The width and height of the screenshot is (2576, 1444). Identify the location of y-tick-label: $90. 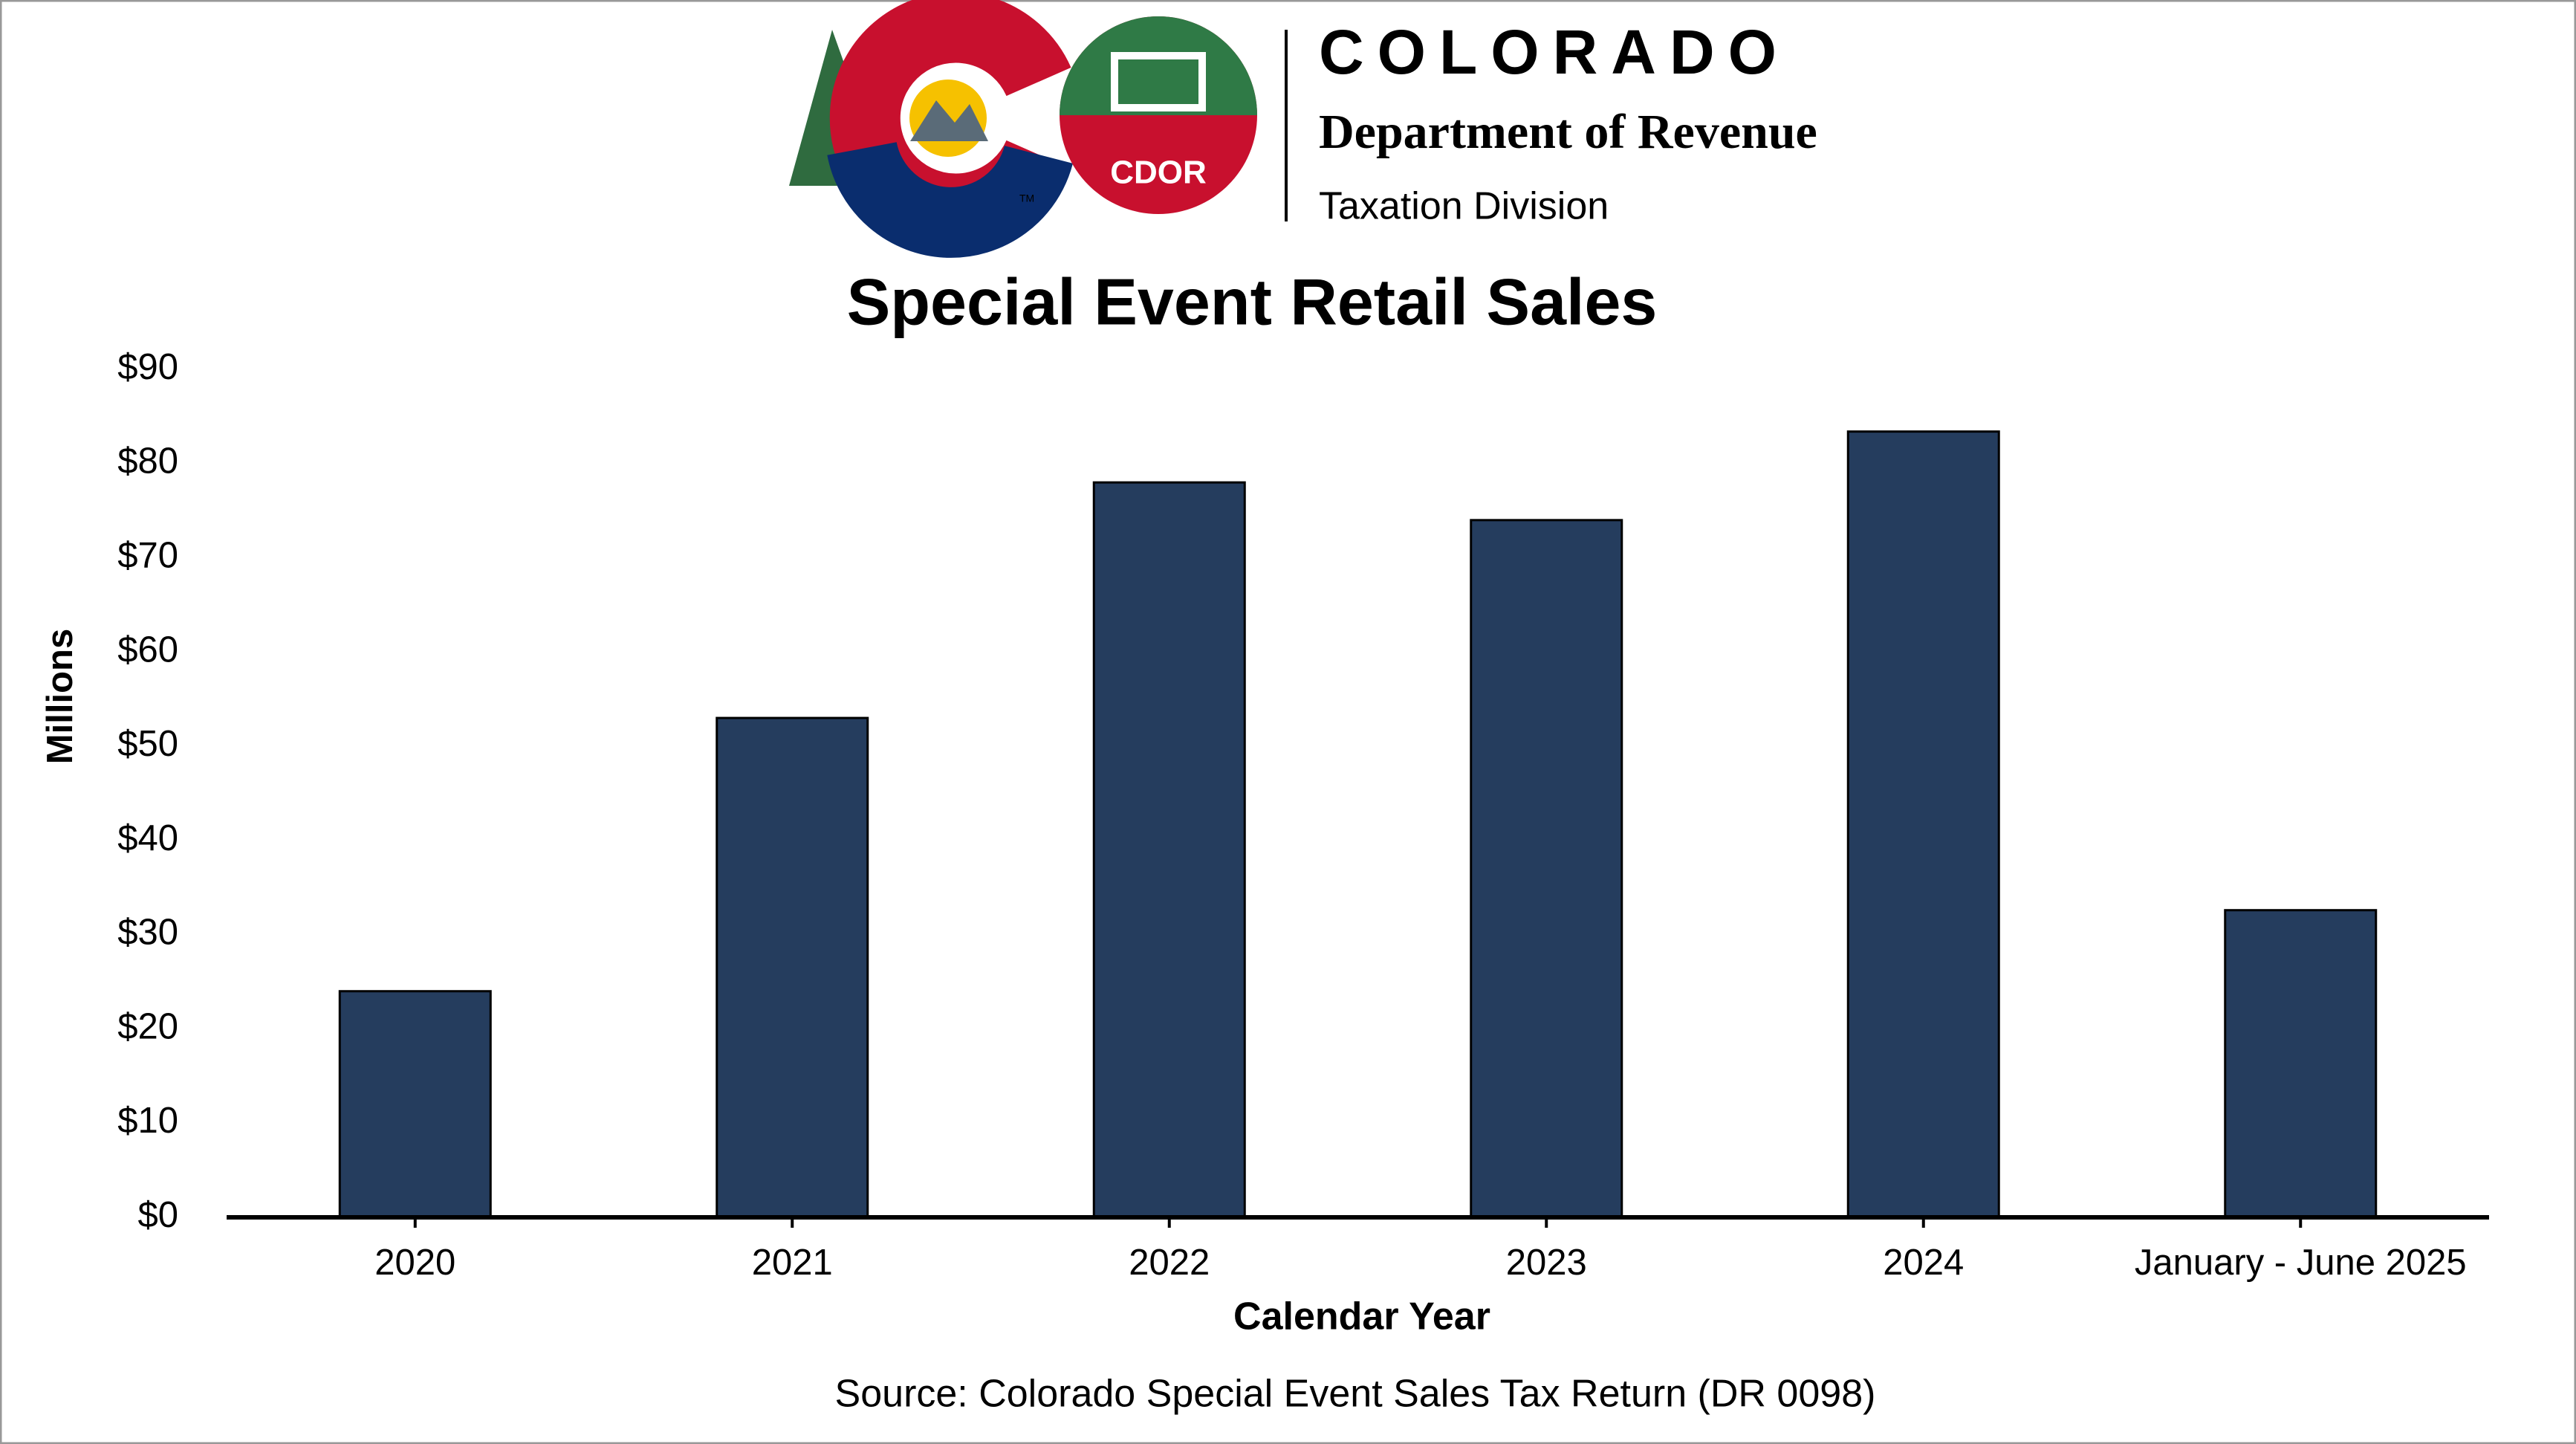
(147, 367).